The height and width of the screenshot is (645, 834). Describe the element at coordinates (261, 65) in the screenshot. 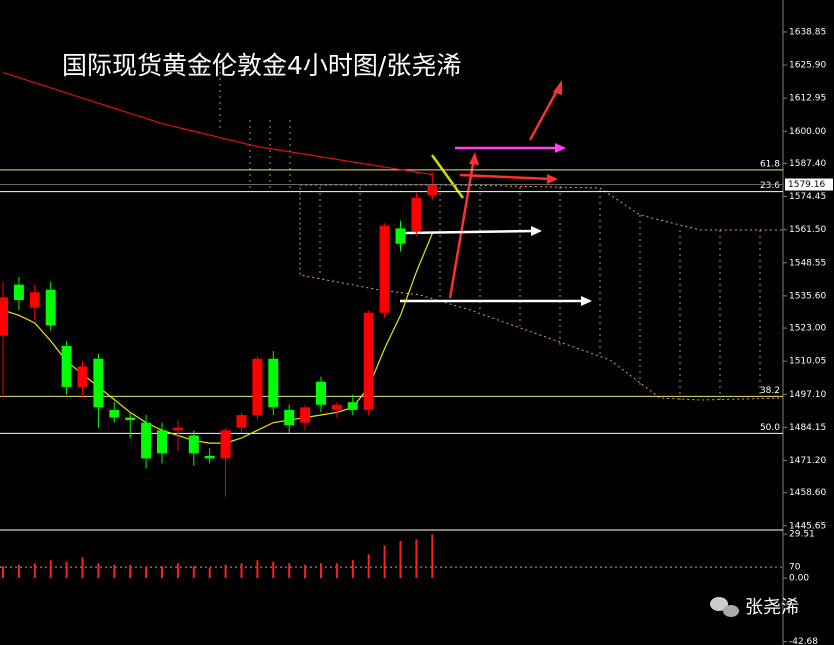

I see `chart-title: 国际现货黄金伦敦金4小时图/张尧浠` at that location.